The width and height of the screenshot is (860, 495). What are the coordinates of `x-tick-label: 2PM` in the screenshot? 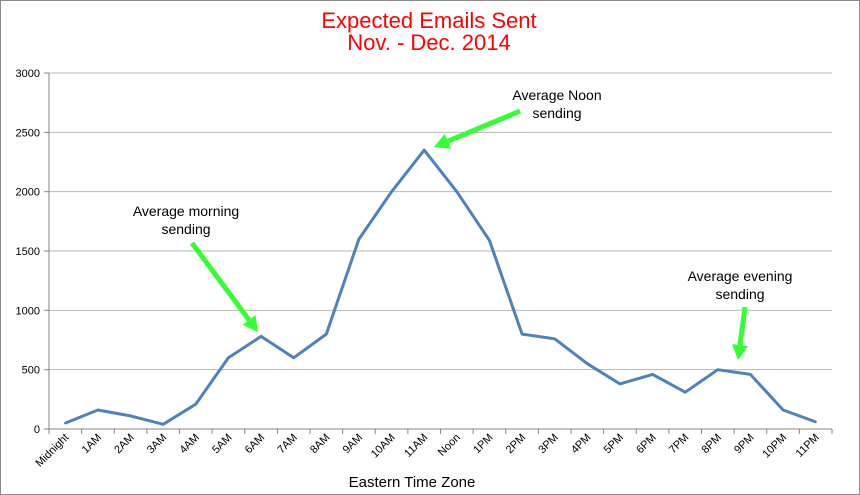 It's located at (516, 444).